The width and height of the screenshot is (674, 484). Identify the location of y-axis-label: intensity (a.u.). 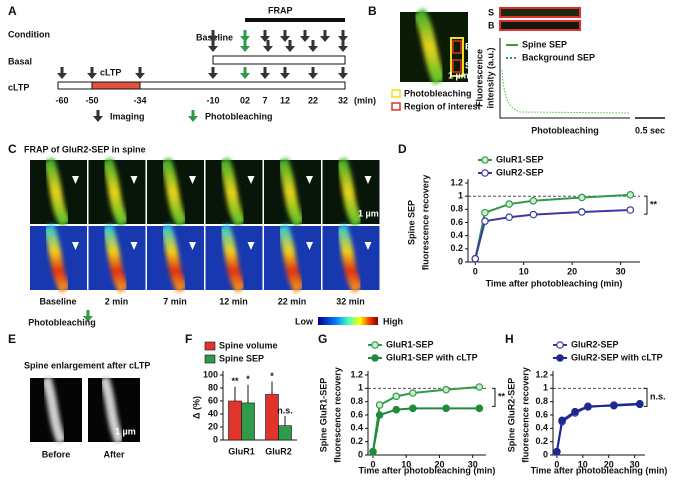
(490, 77).